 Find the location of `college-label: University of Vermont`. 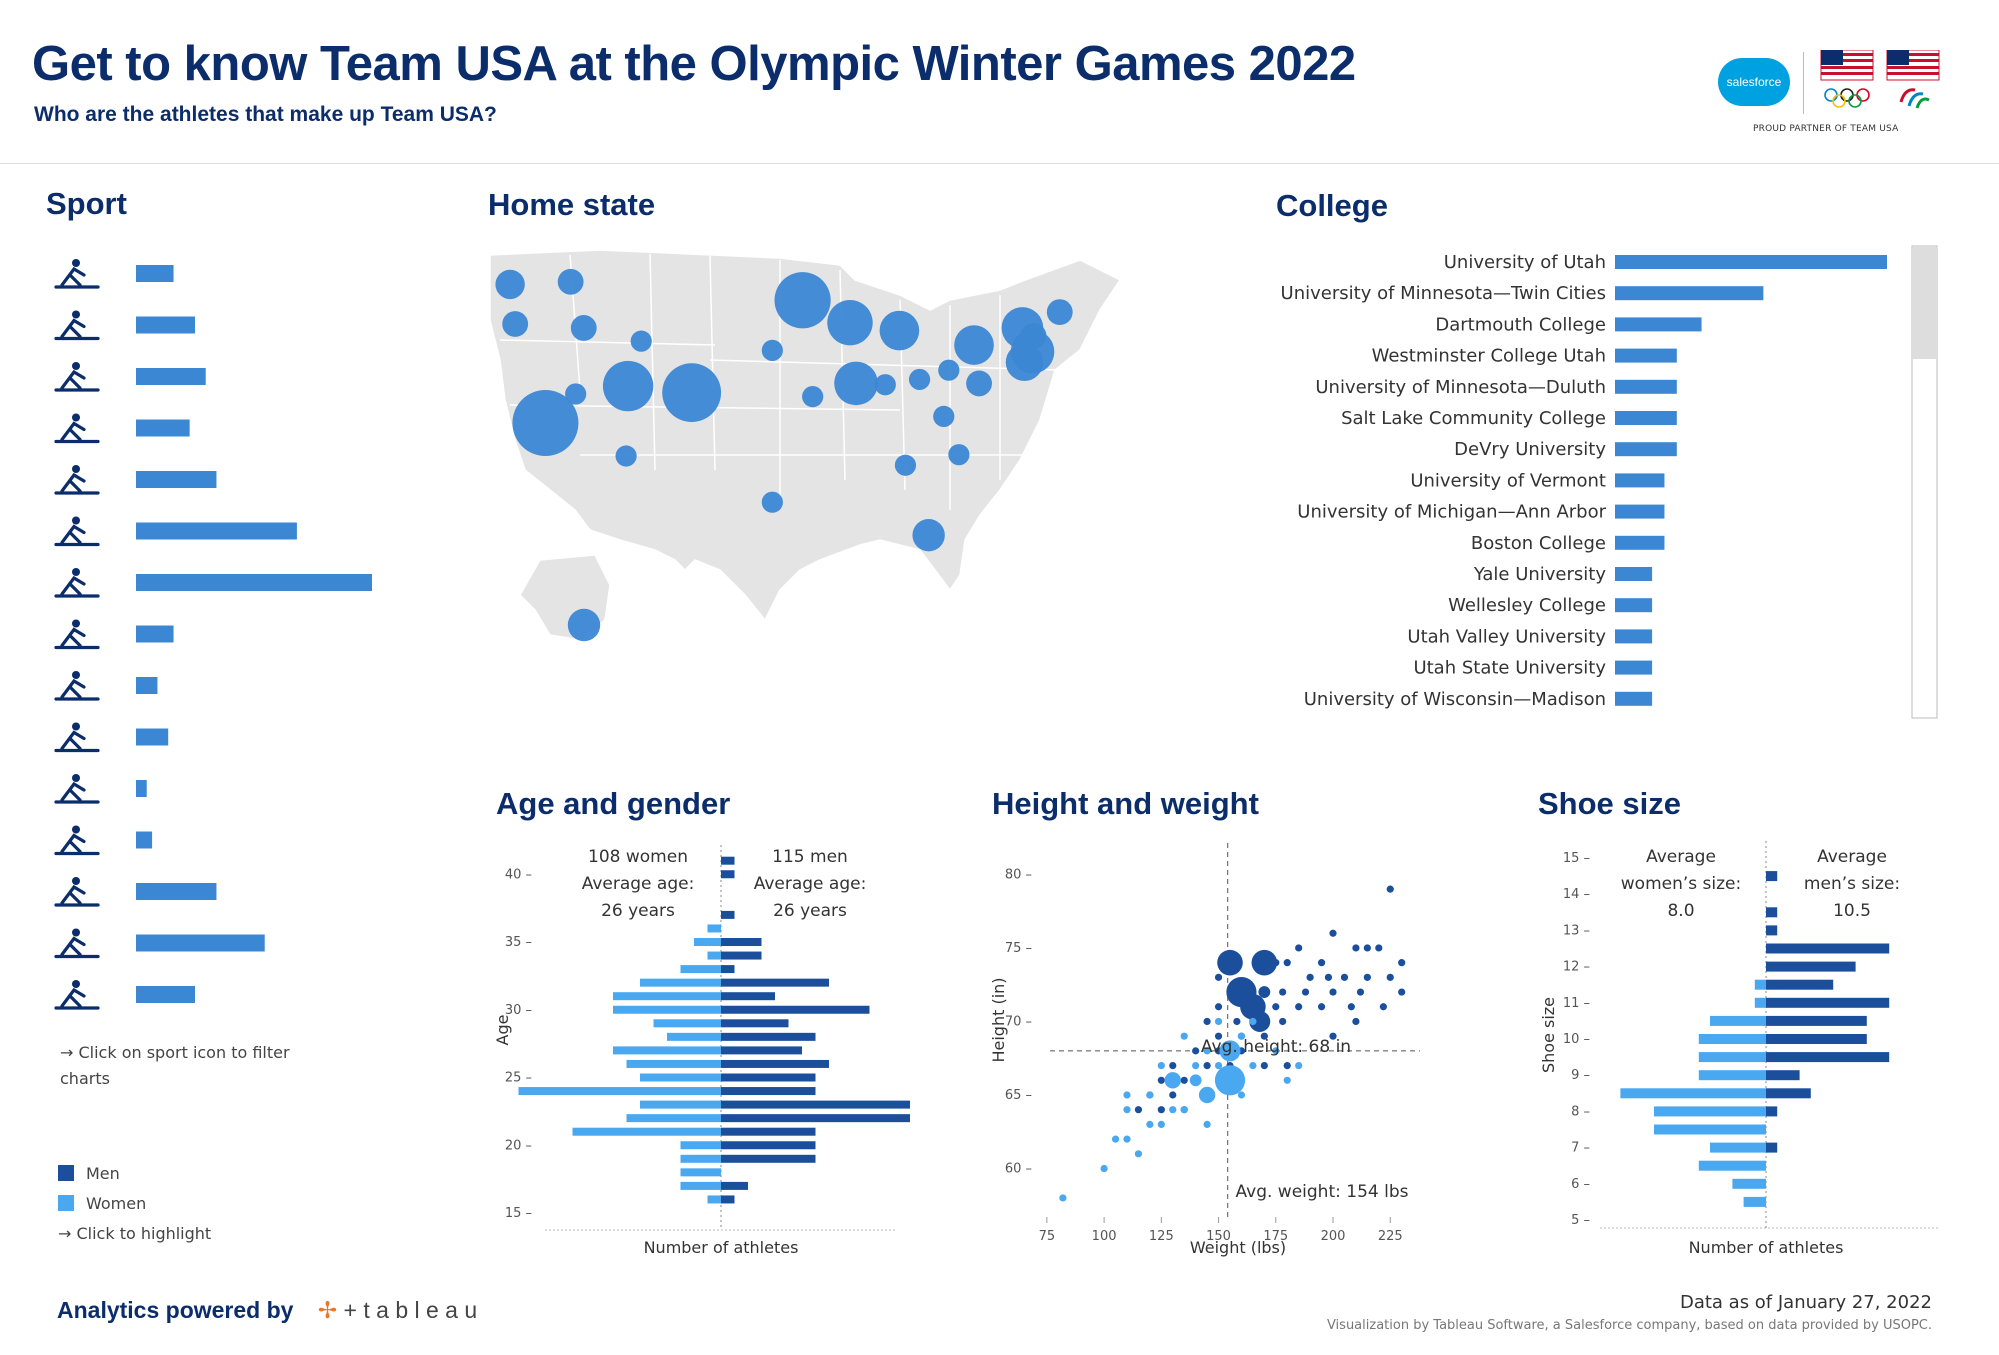

college-label: University of Vermont is located at coordinates (1508, 480).